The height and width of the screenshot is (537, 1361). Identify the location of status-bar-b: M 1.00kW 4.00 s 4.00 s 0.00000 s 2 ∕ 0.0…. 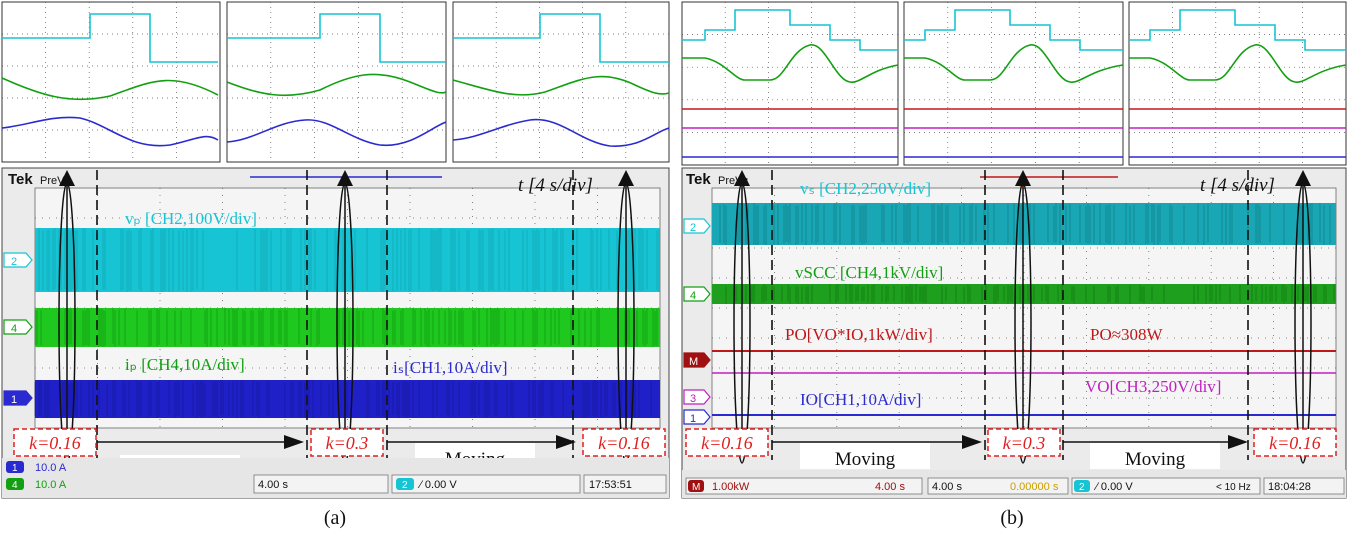
(1014, 484).